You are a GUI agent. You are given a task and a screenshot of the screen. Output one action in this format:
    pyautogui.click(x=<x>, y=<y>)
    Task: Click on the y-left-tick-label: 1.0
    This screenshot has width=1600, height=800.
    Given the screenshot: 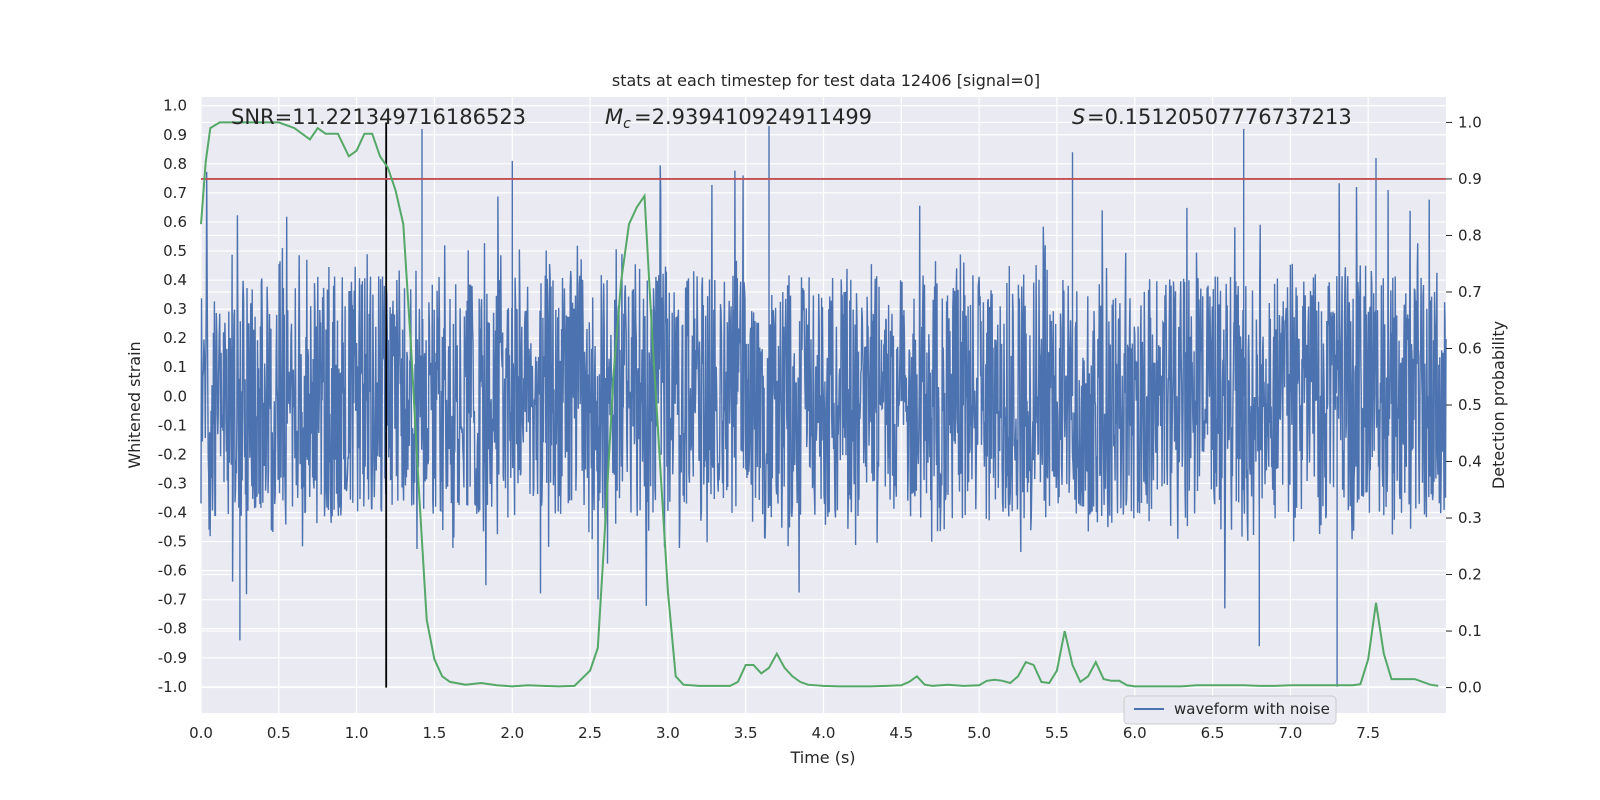 What is the action you would take?
    pyautogui.click(x=175, y=106)
    